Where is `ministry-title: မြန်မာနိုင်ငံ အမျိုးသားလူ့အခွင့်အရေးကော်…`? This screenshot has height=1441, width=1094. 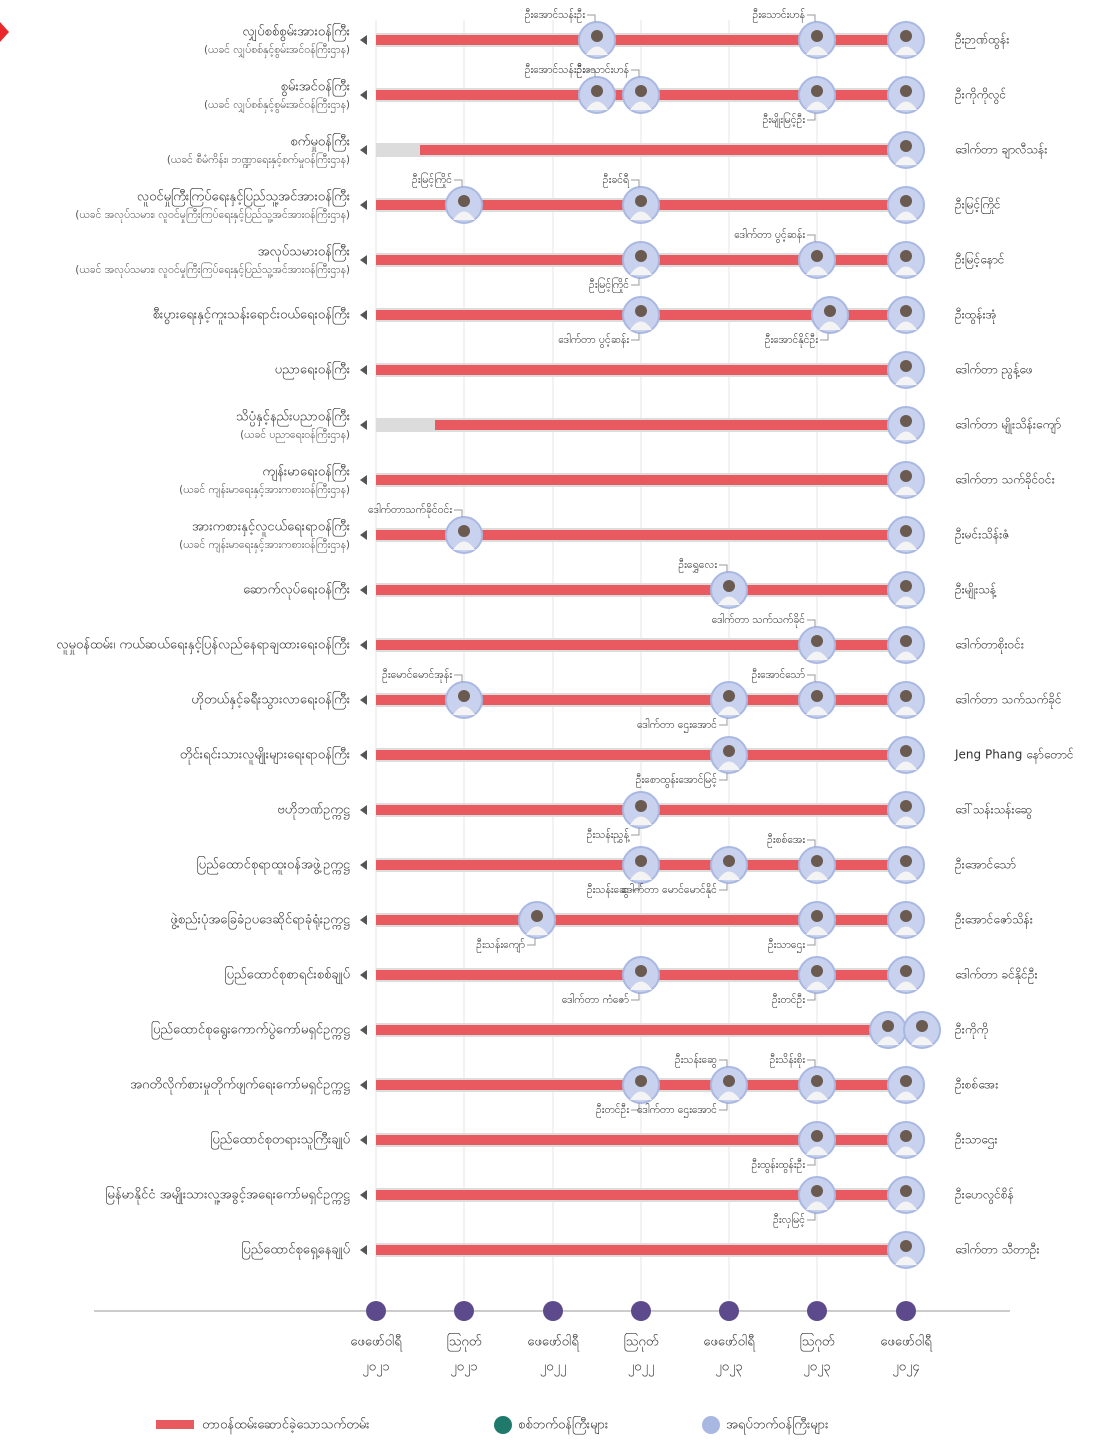
ministry-title: မြန်မာနိုင်ငံ အမျိုးသားလူ့အခွင့်အရေးကော်… is located at coordinates (228, 1195).